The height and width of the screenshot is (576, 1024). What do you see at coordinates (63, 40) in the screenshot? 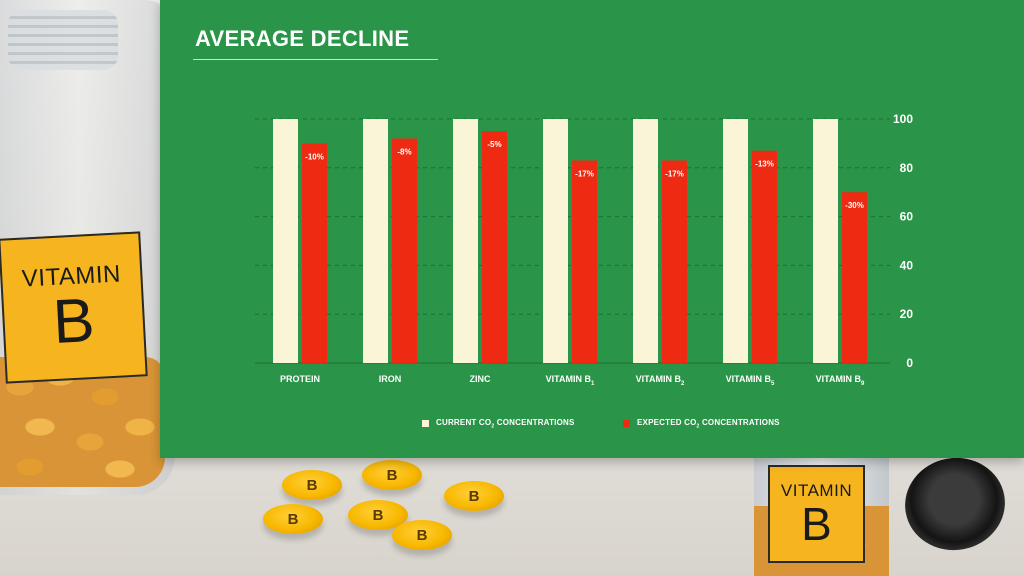
I see `jar-rim` at bounding box center [63, 40].